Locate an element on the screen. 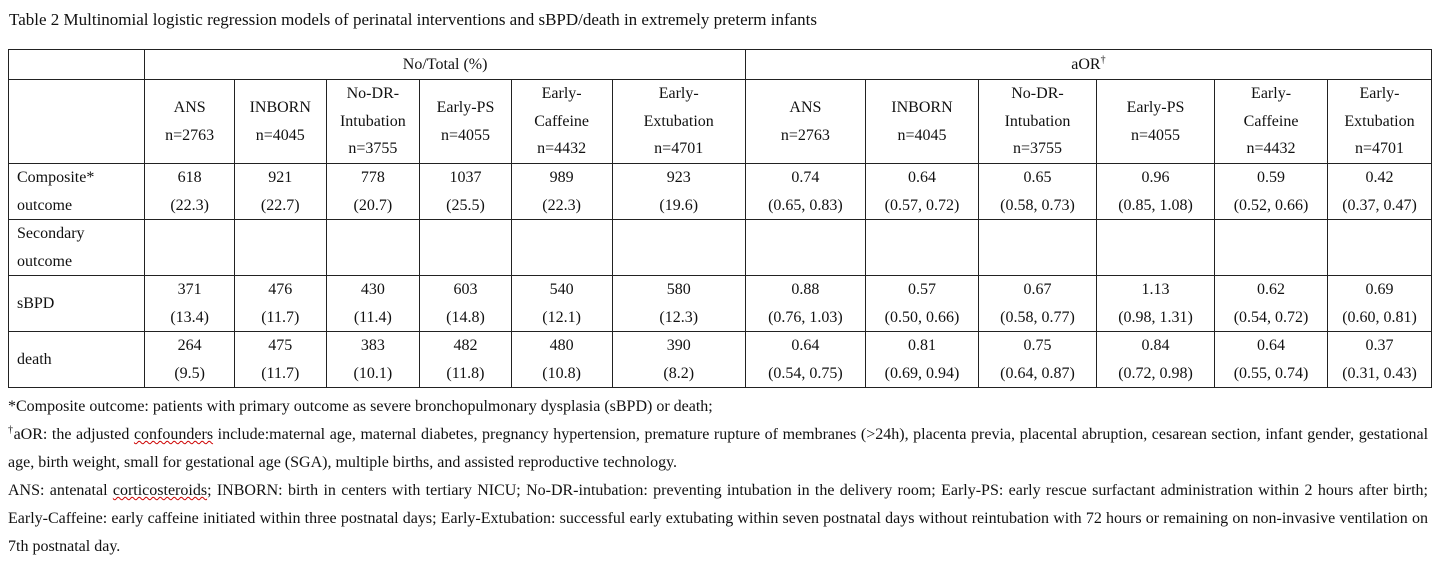  column-name-line: ANS is located at coordinates (805, 107).